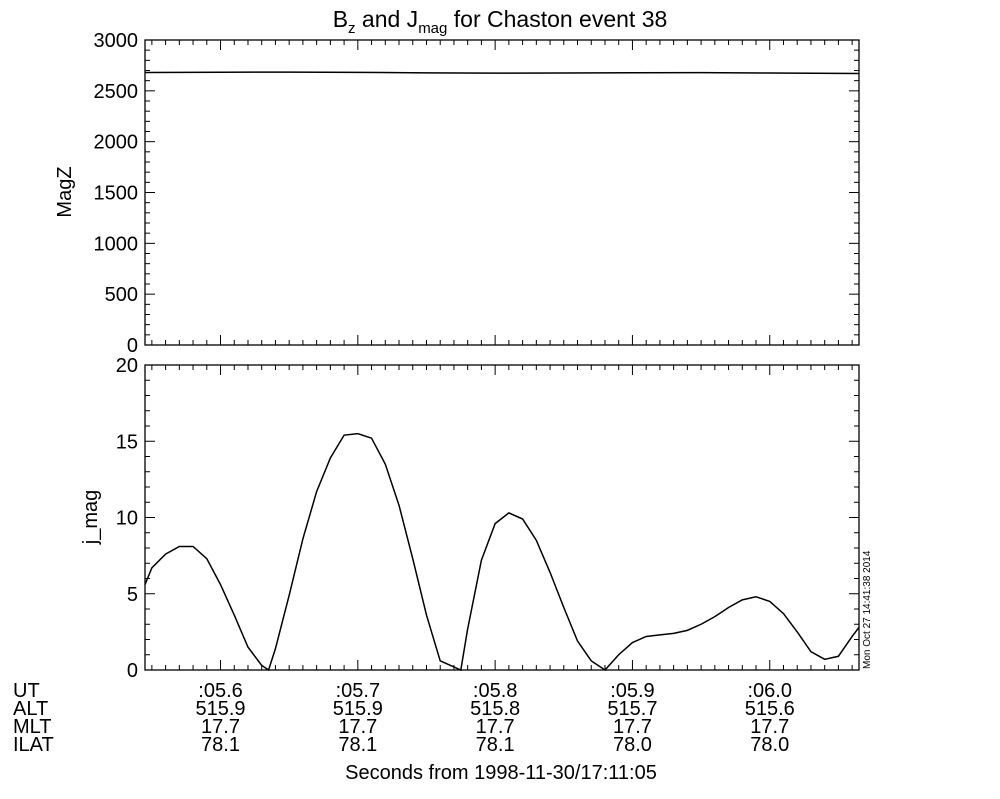 This screenshot has width=1000, height=799. What do you see at coordinates (495, 709) in the screenshot?
I see `x-table-cell: 515.8` at bounding box center [495, 709].